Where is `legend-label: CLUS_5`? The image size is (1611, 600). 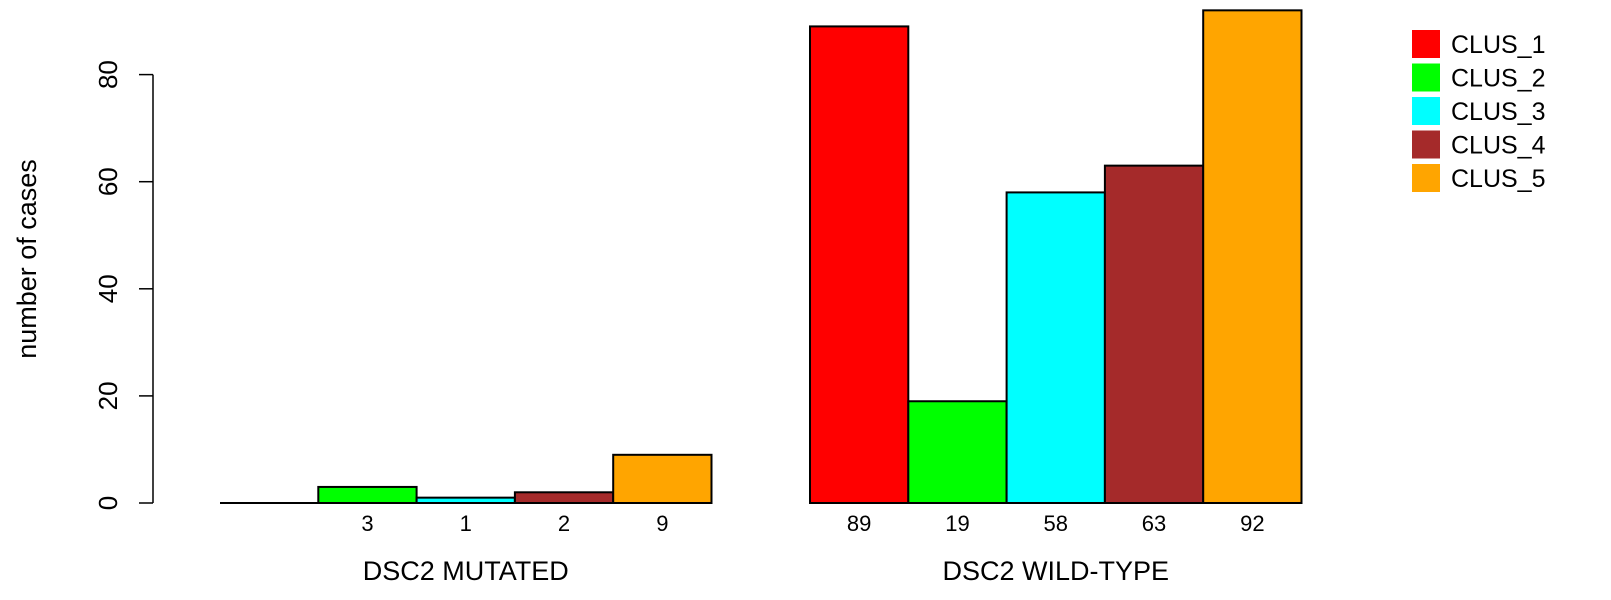 legend-label: CLUS_5 is located at coordinates (1498, 179).